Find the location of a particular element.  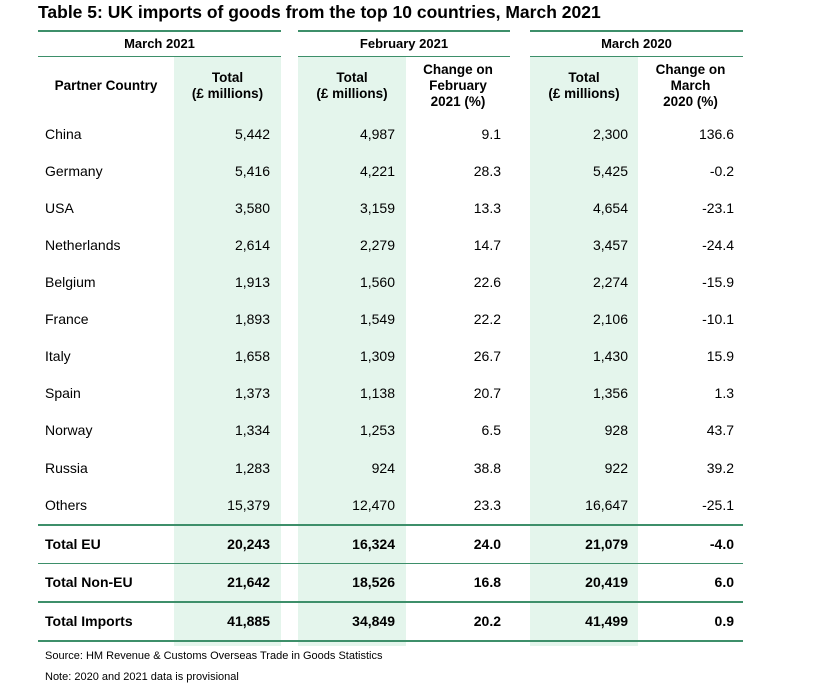

rule-group-february-2021 is located at coordinates (404, 56).